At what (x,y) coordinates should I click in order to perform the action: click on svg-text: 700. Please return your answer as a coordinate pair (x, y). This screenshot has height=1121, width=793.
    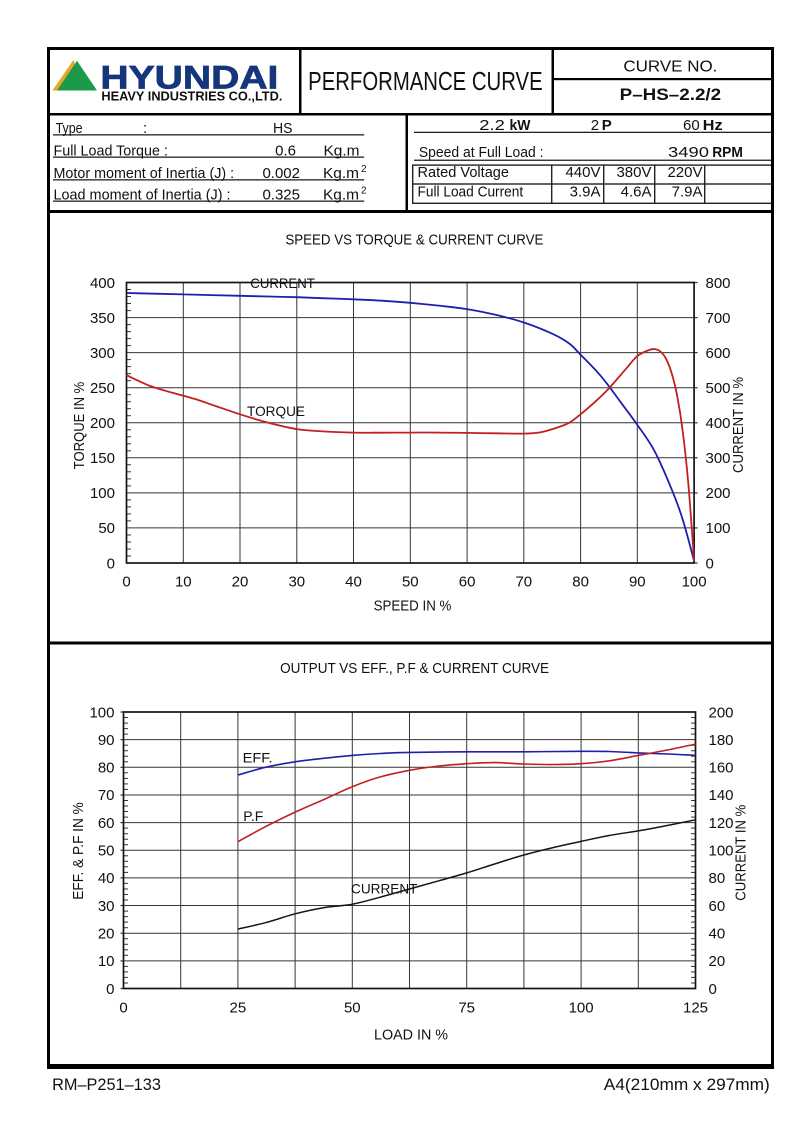
    Looking at the image, I should click on (718, 318).